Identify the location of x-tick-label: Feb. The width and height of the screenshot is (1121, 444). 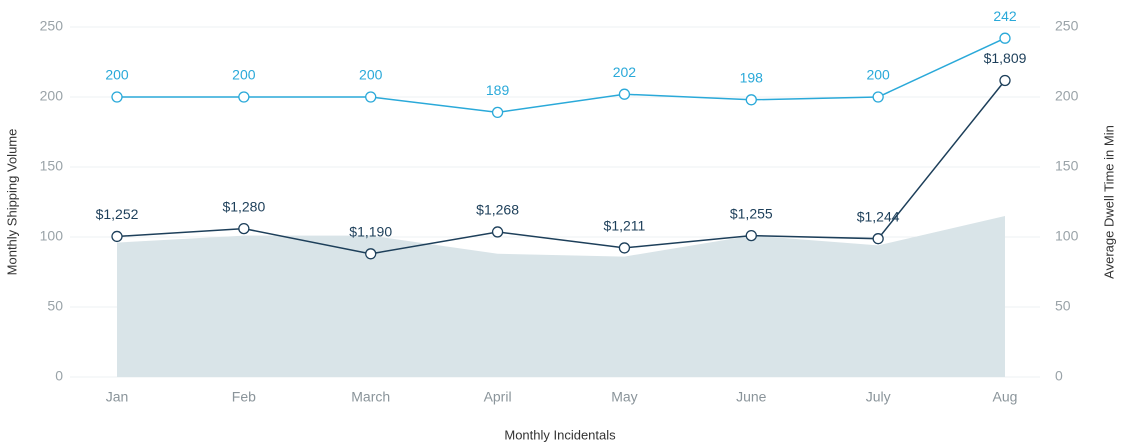
(244, 397).